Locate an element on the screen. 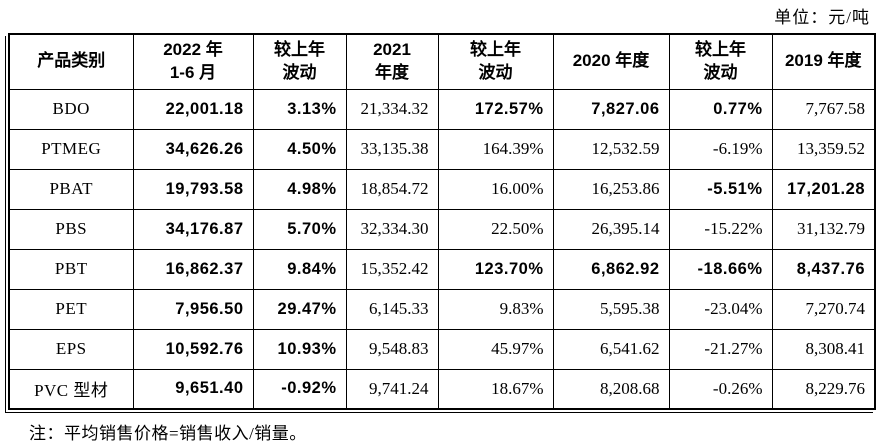 Image resolution: width=882 pixels, height=448 pixels. value-cell: 10,592.76 is located at coordinates (193, 349).